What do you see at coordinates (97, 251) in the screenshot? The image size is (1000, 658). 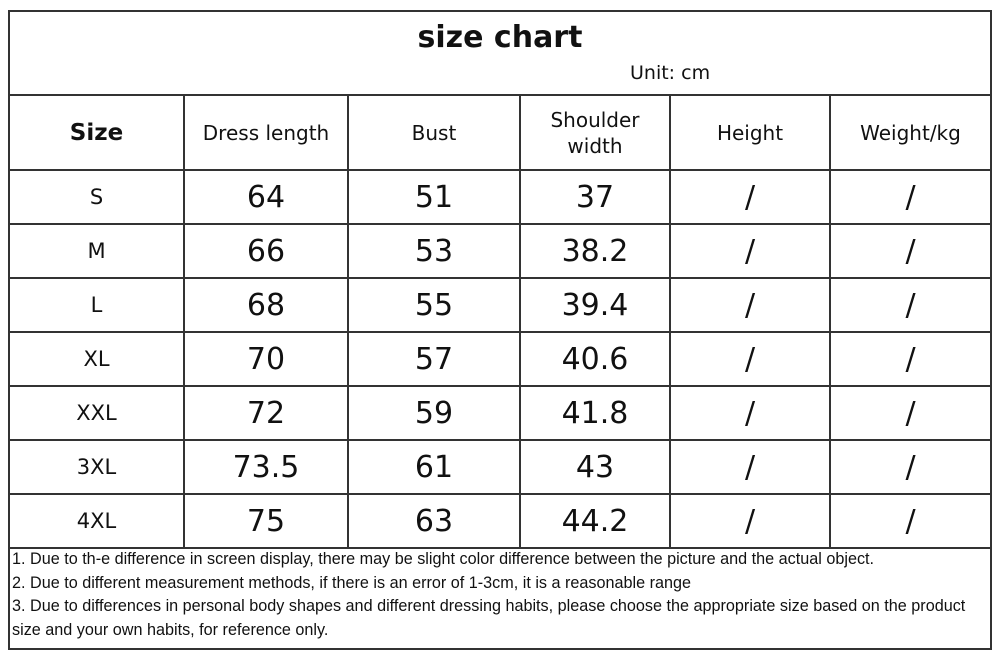 I see `size-cell: M` at bounding box center [97, 251].